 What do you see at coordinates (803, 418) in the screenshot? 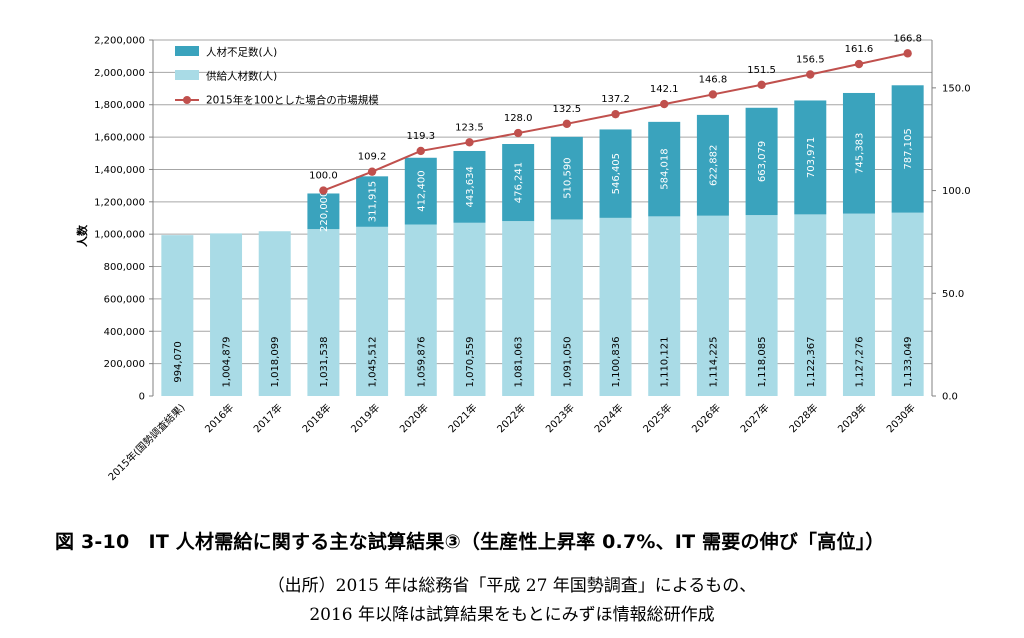
I see `x-tick-label: 2028年` at bounding box center [803, 418].